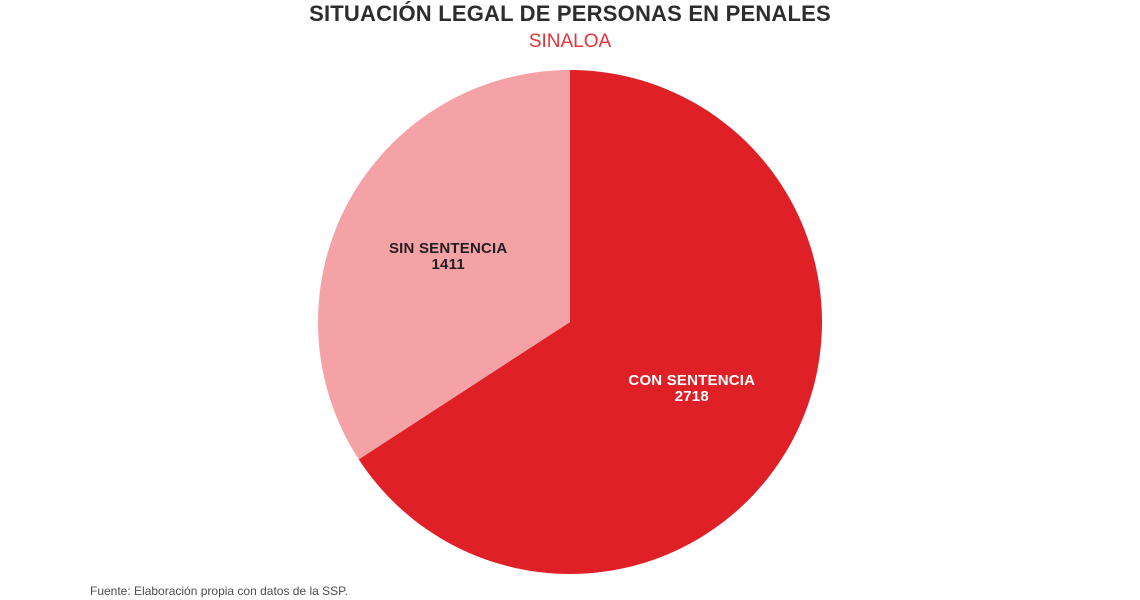 Image resolution: width=1140 pixels, height=600 pixels. What do you see at coordinates (448, 248) in the screenshot?
I see `slice-label-name-sin-sentencia: SIN SENTENCIA` at bounding box center [448, 248].